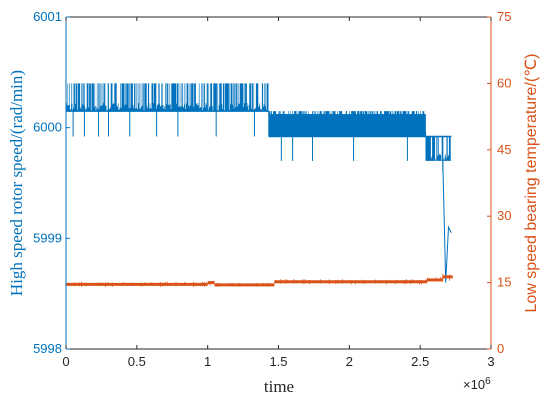  What do you see at coordinates (347, 125) in the screenshot?
I see `rotor-speed-dense-block` at bounding box center [347, 125].